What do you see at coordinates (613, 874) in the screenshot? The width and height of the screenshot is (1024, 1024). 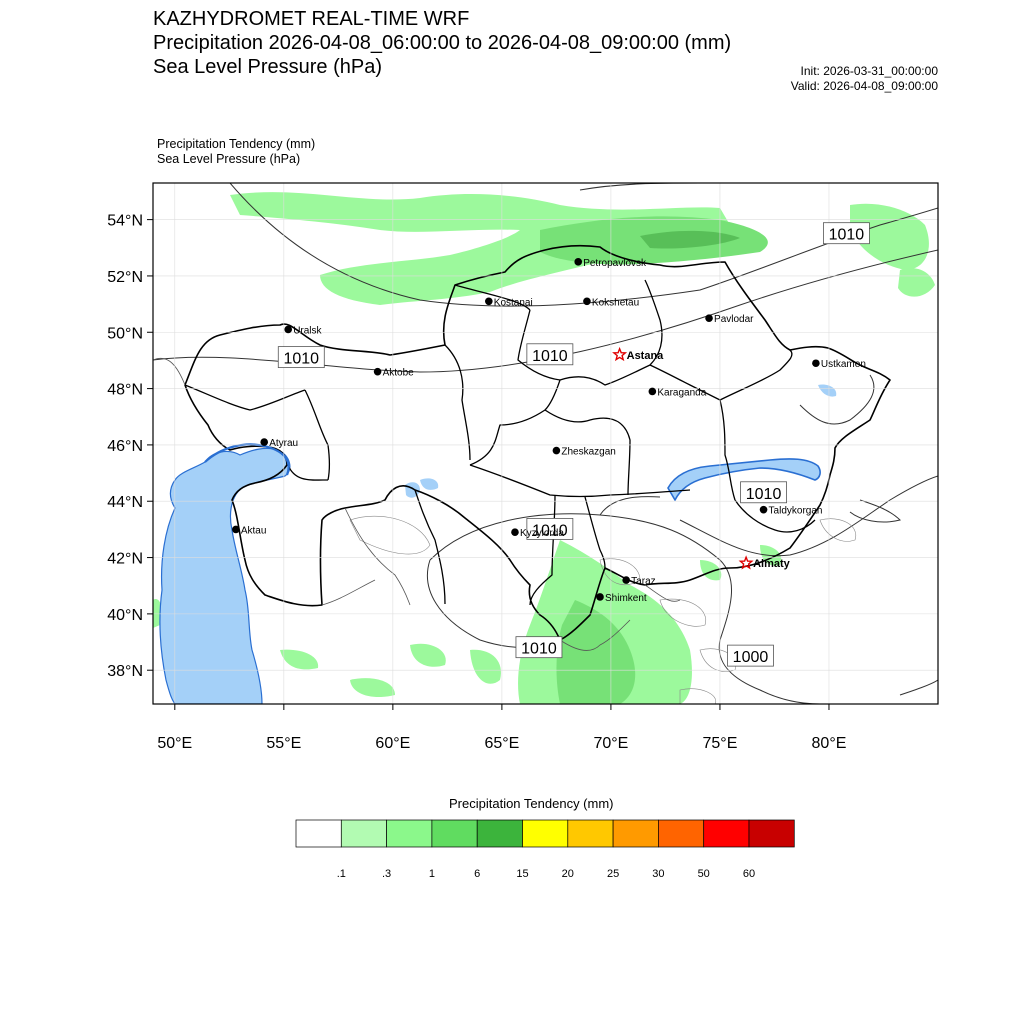 I see `colorbar-label: 25` at bounding box center [613, 874].